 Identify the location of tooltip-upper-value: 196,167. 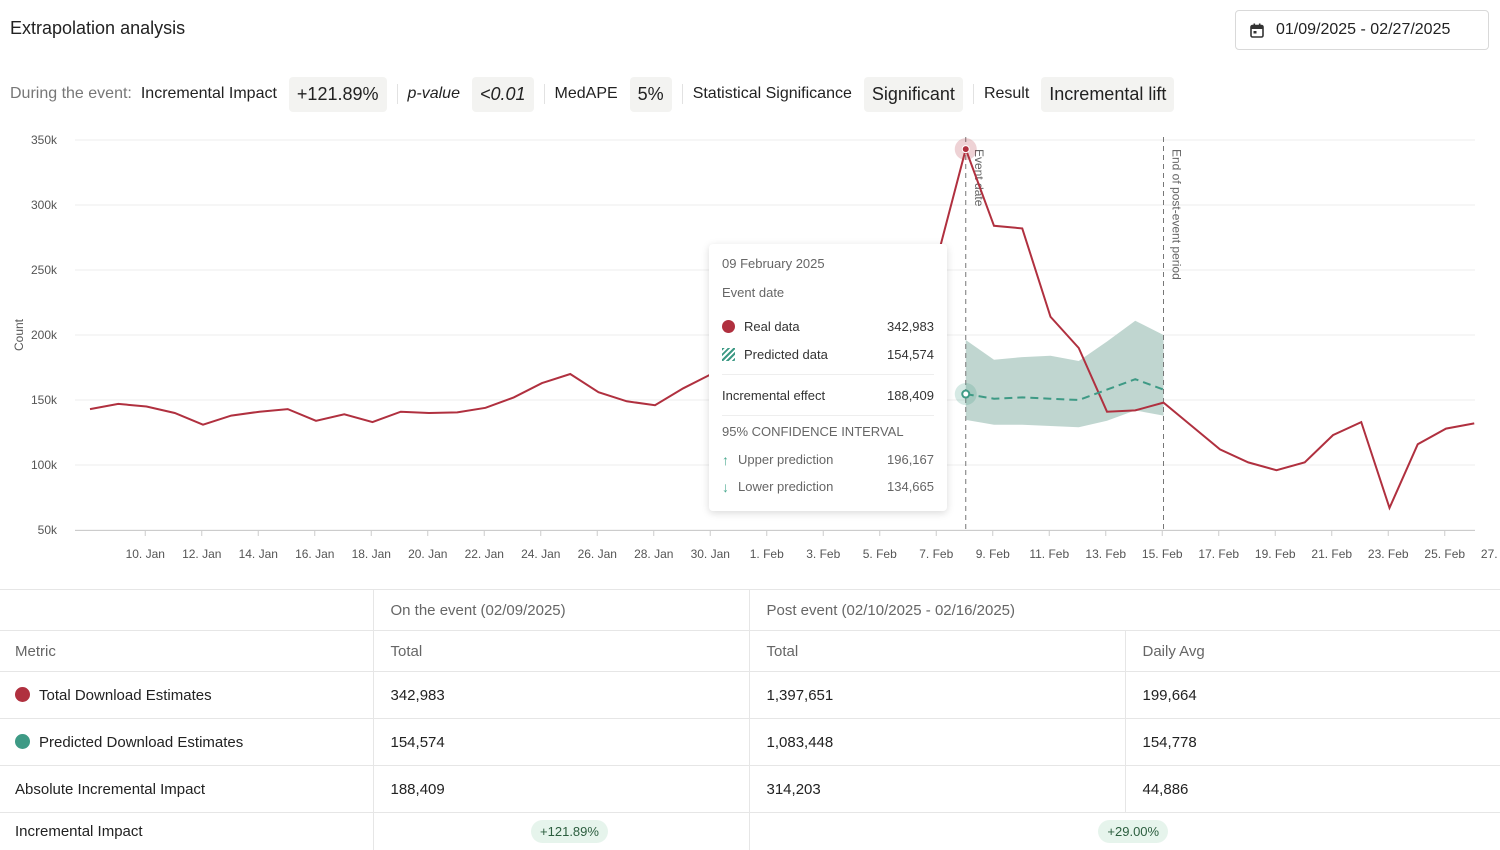
(910, 459).